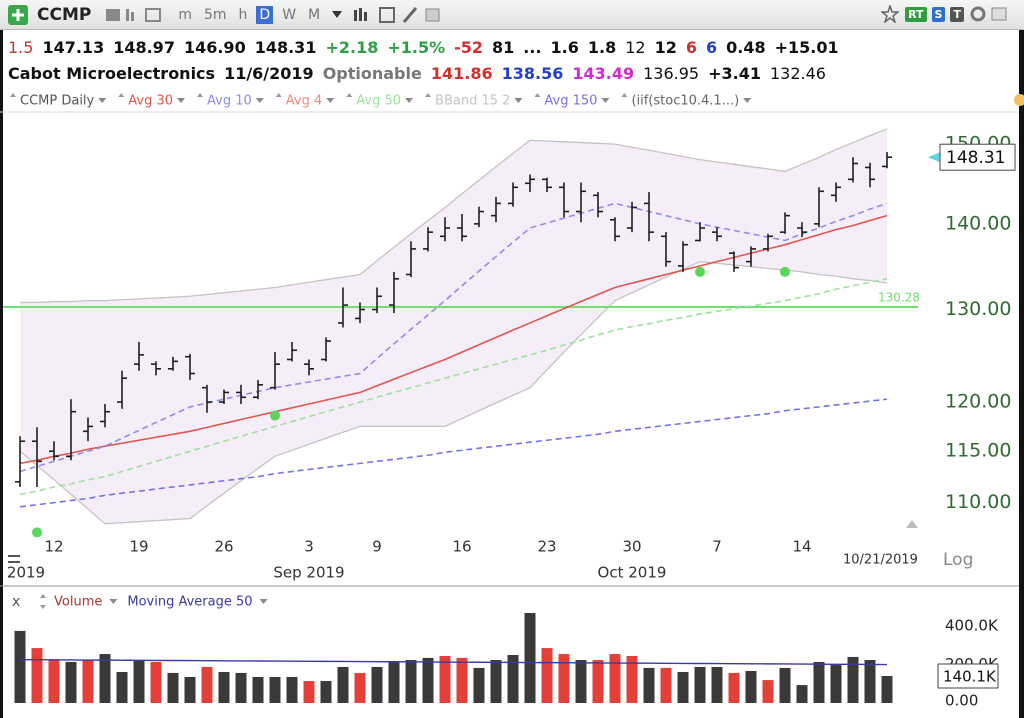 Image resolution: width=1024 pixels, height=718 pixels. Describe the element at coordinates (978, 309) in the screenshot. I see `y-tick-label: 130.00` at that location.